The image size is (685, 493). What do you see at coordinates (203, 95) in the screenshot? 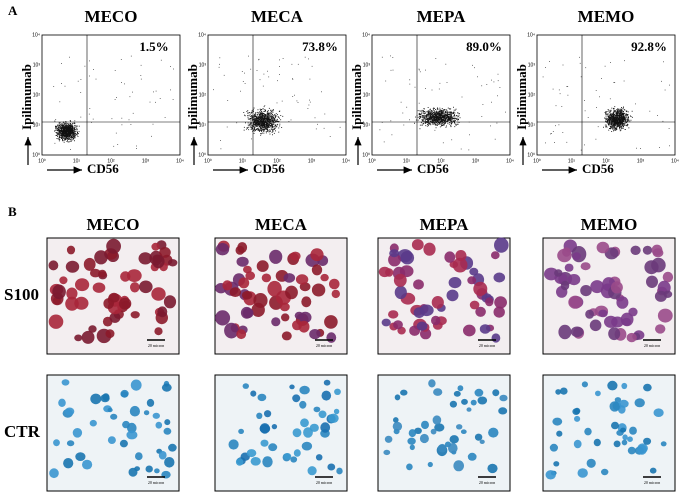
I see `y-tick-label: 10²` at bounding box center [203, 95].